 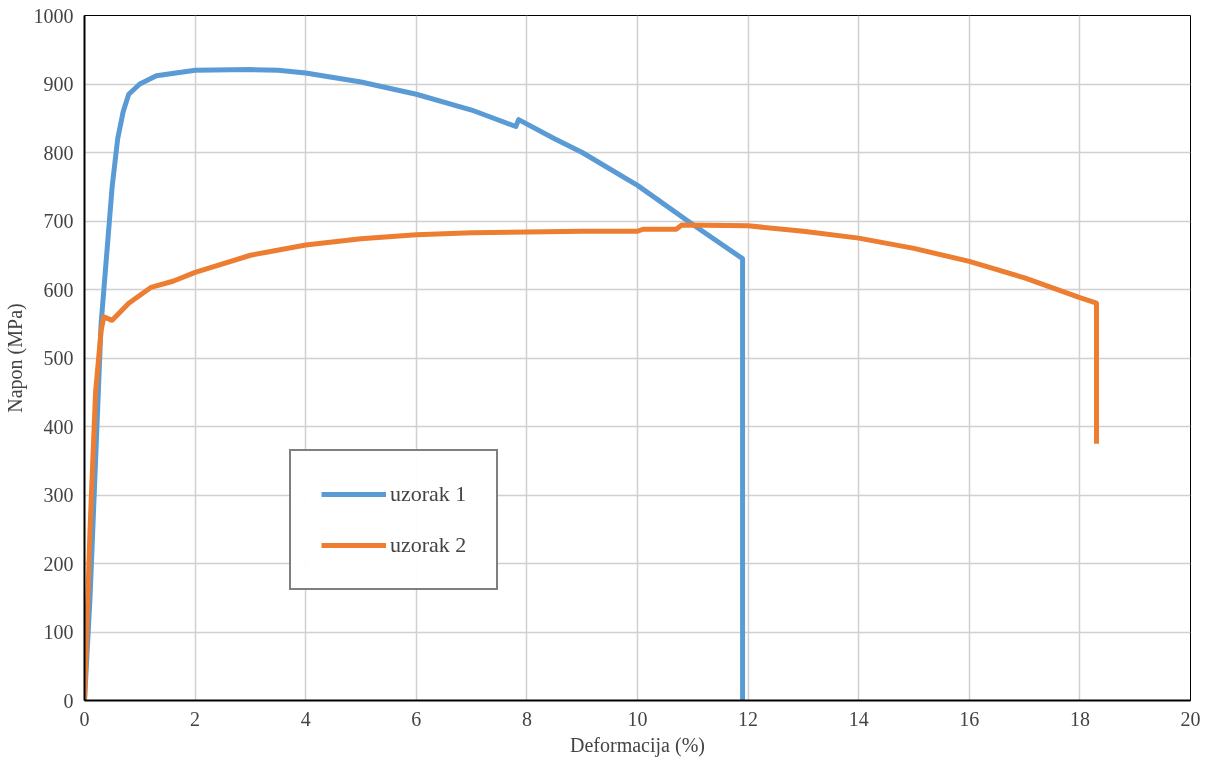 What do you see at coordinates (305, 718) in the screenshot?
I see `x-tick-label: 4` at bounding box center [305, 718].